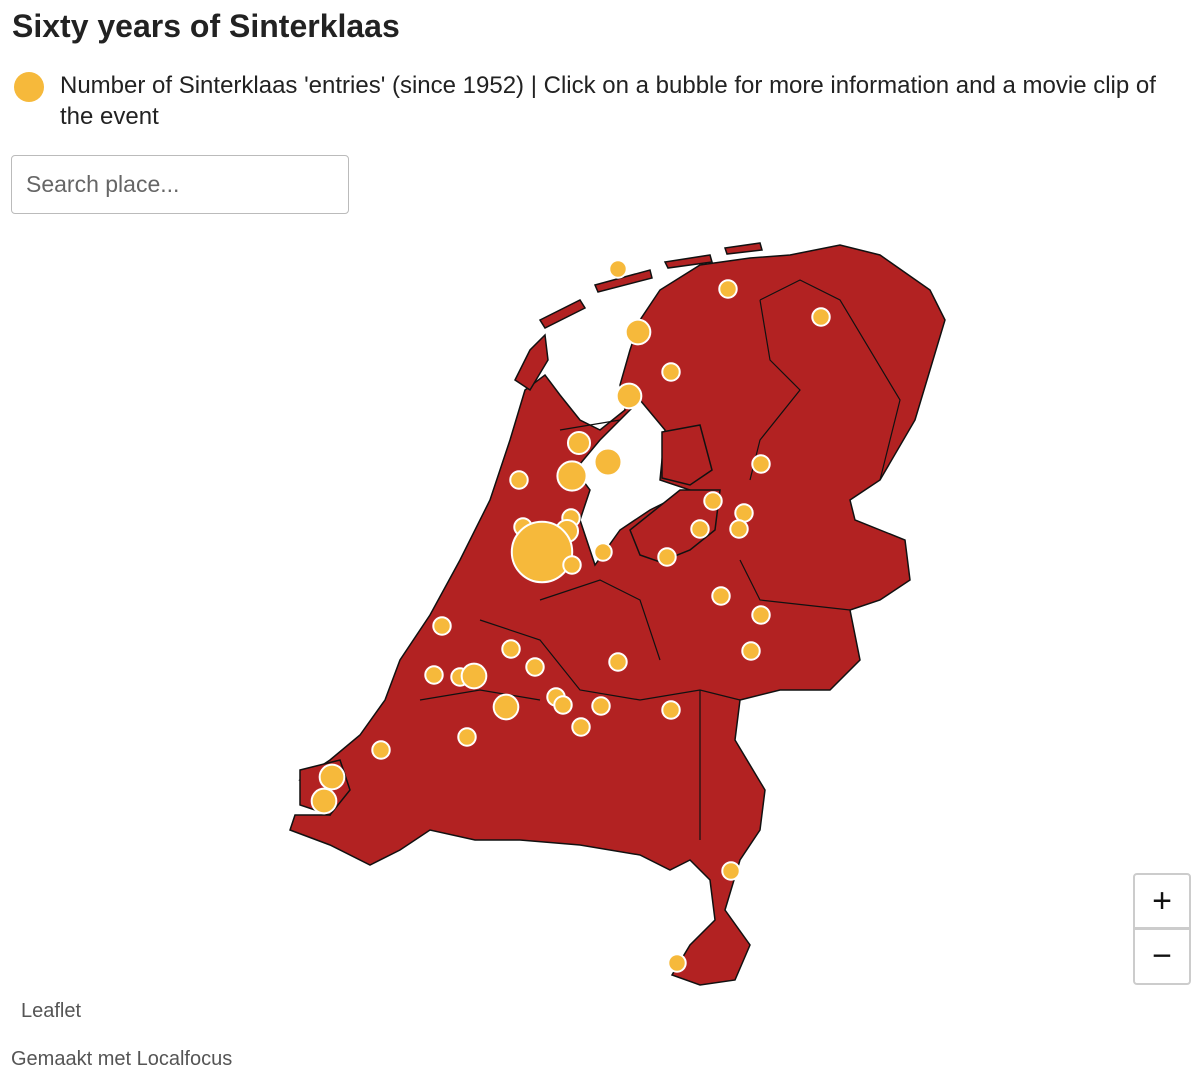 Image resolution: width=1200 pixels, height=1075 pixels. I want to click on texel, so click(531, 362).